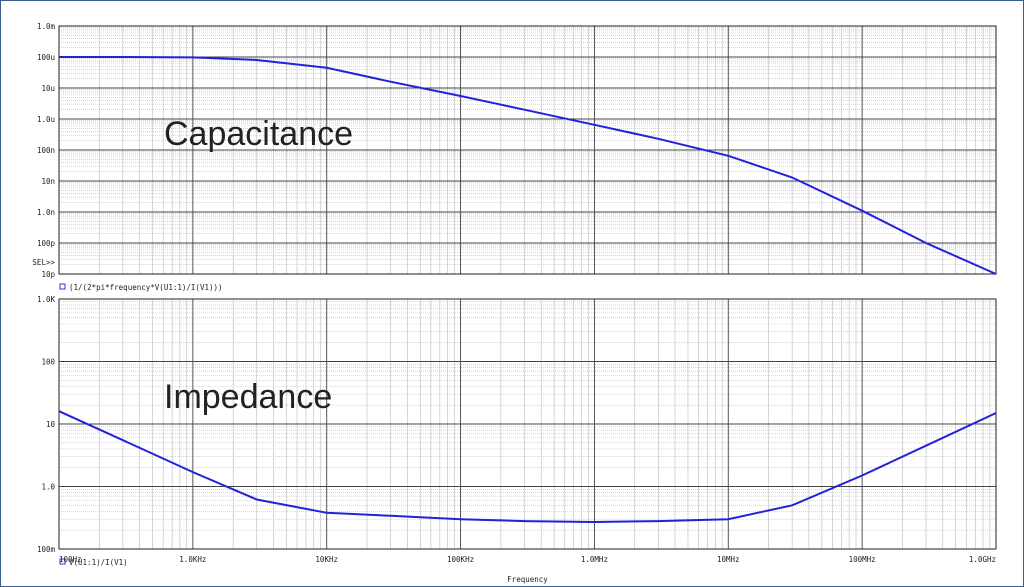  I want to click on x-tick-label: 1.0KHz, so click(192, 559).